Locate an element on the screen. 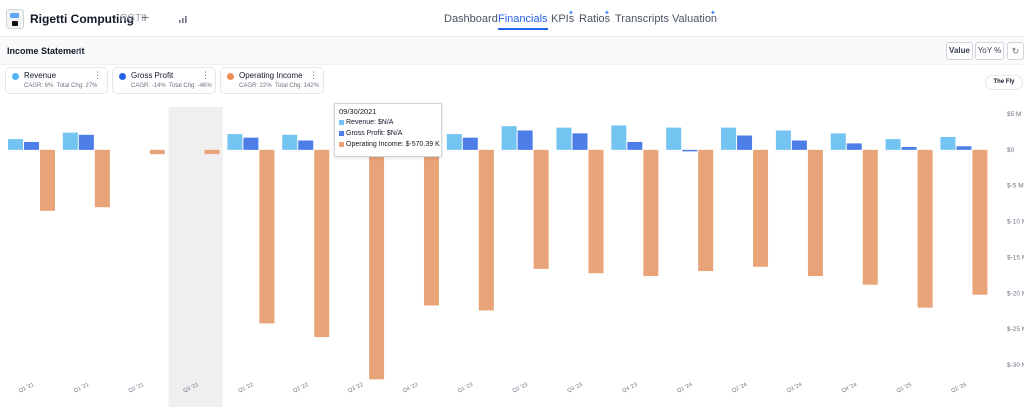 Image resolution: width=1024 pixels, height=410 pixels. nav-tab-ratios: Ratios is located at coordinates (595, 19).